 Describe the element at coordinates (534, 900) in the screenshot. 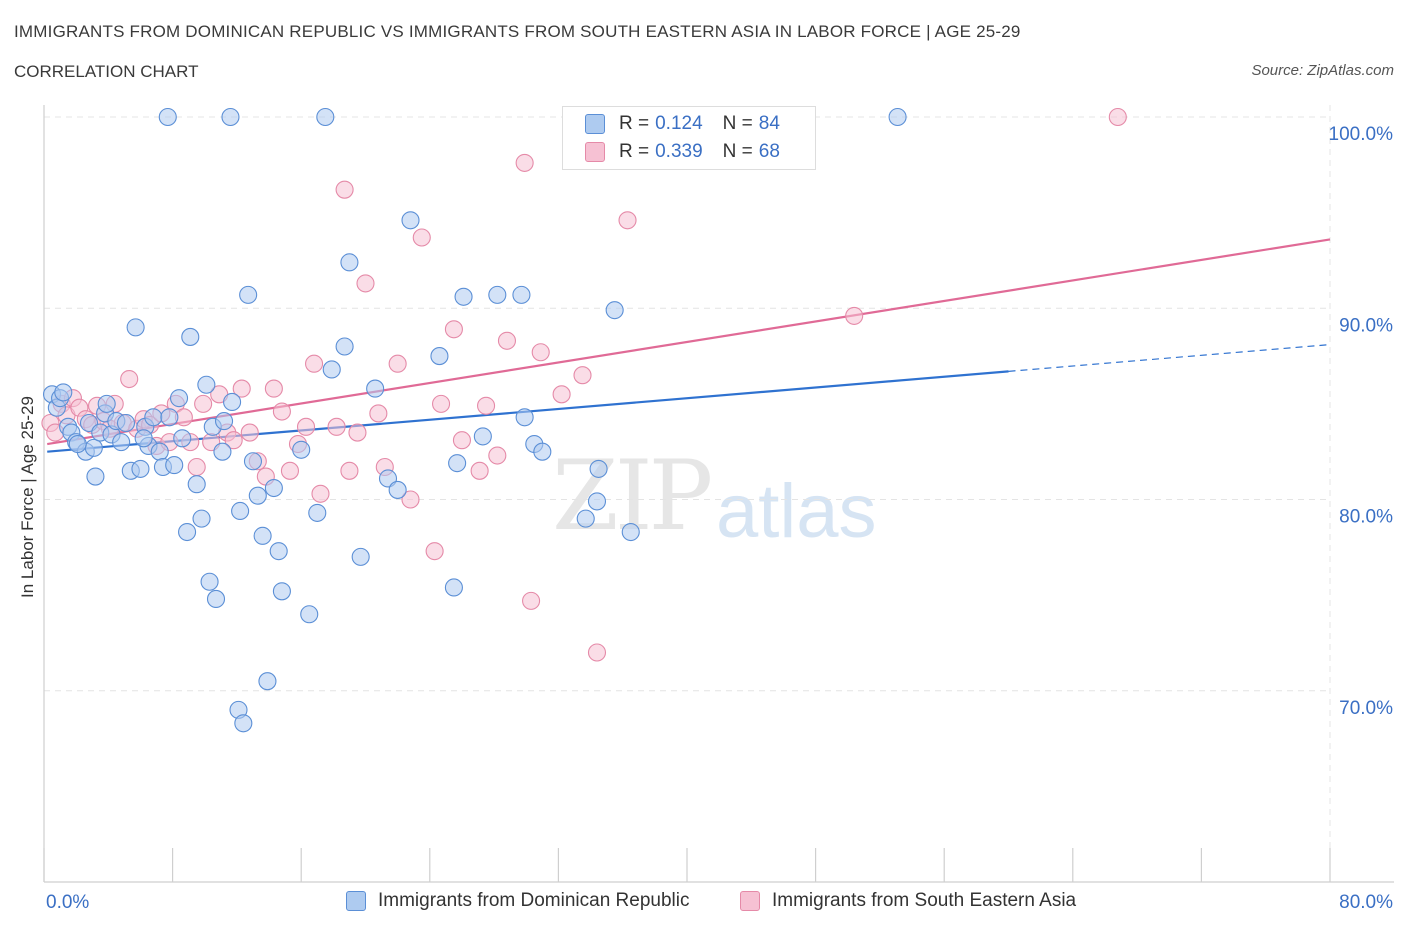

I see `bottom-legend-label: Immigrants from Dominican Republic` at that location.